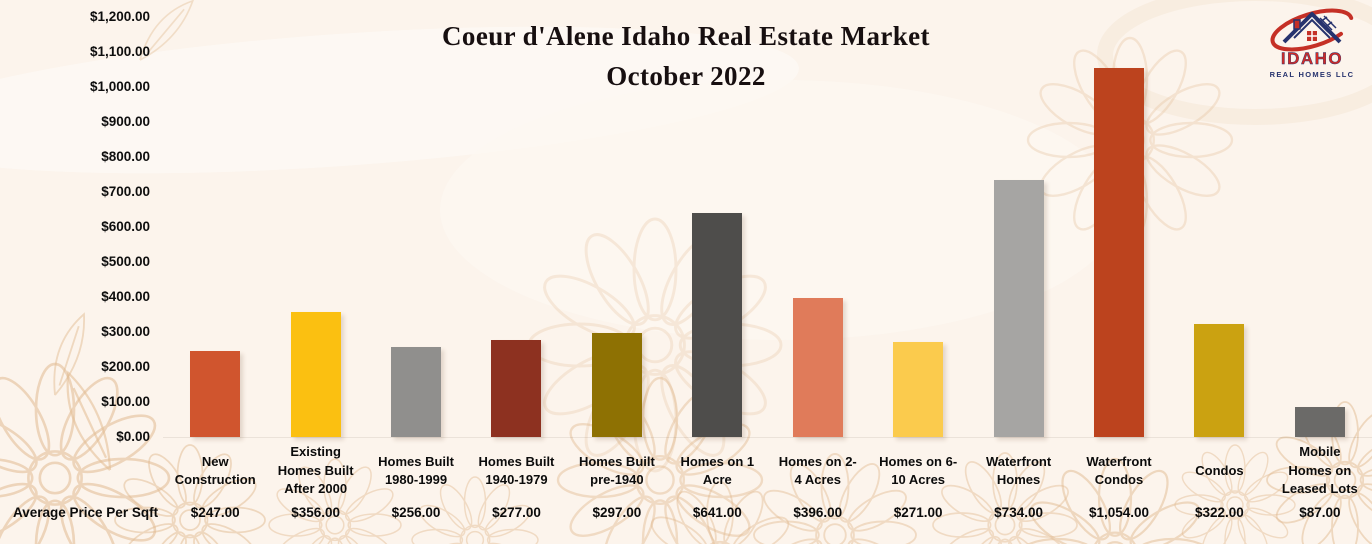  I want to click on x-axis-label-cell: New Construction, so click(215, 471).